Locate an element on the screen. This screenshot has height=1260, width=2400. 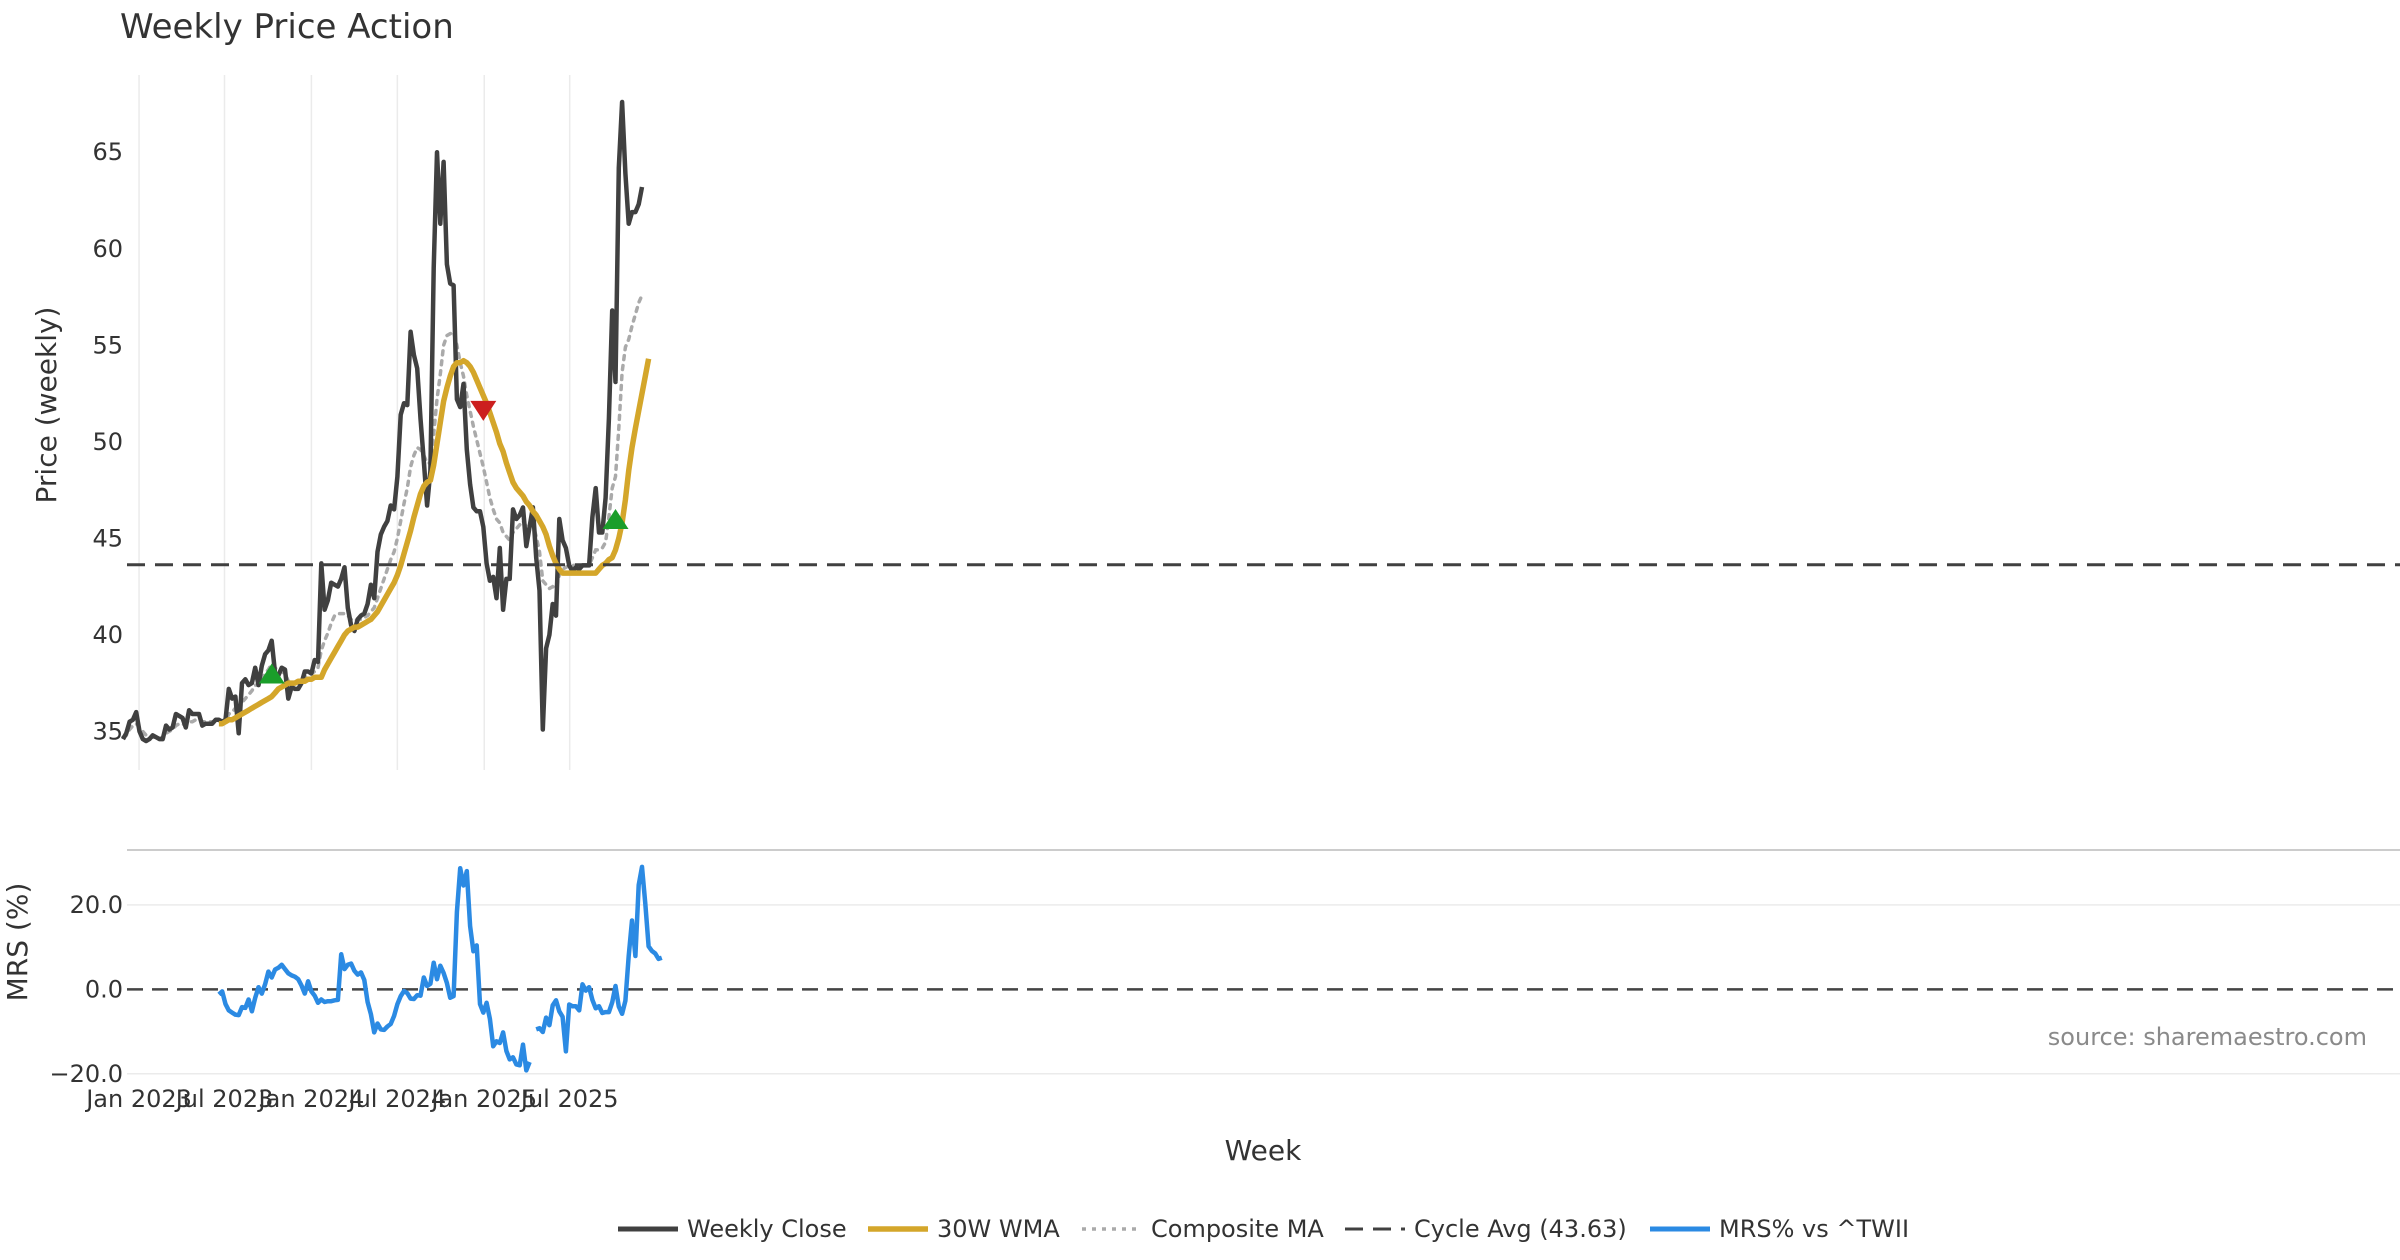
x-tick-label: Jul 2025 is located at coordinates (569, 1099).